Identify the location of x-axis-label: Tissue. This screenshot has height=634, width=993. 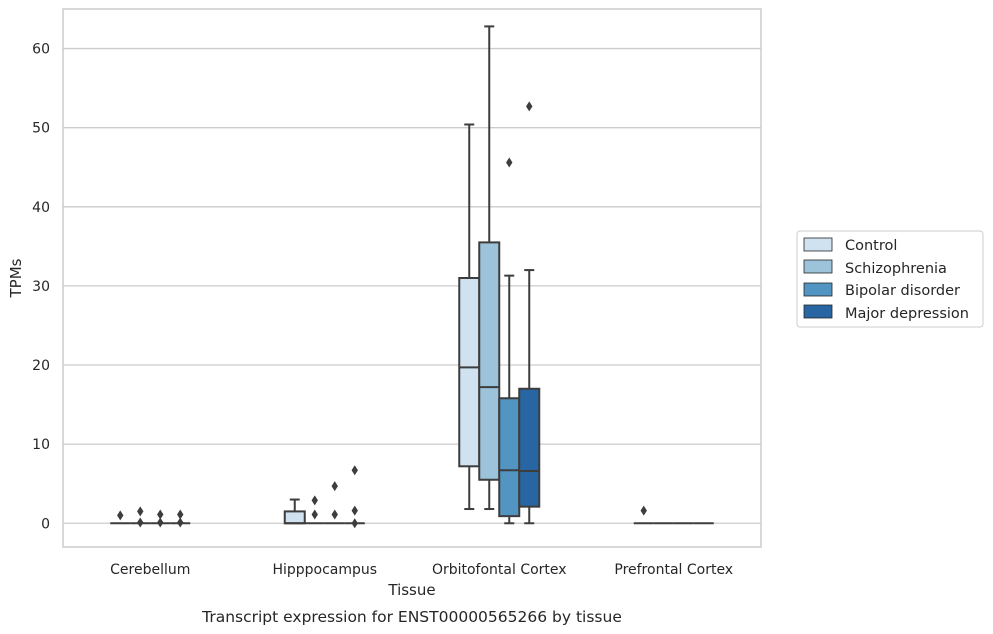
(411, 590).